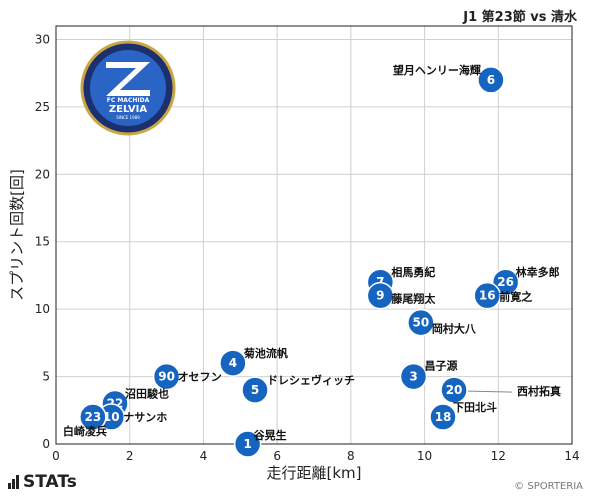  I want to click on x-tick-labels: 0 2 4 6 8 10 12 14, so click(315, 456).